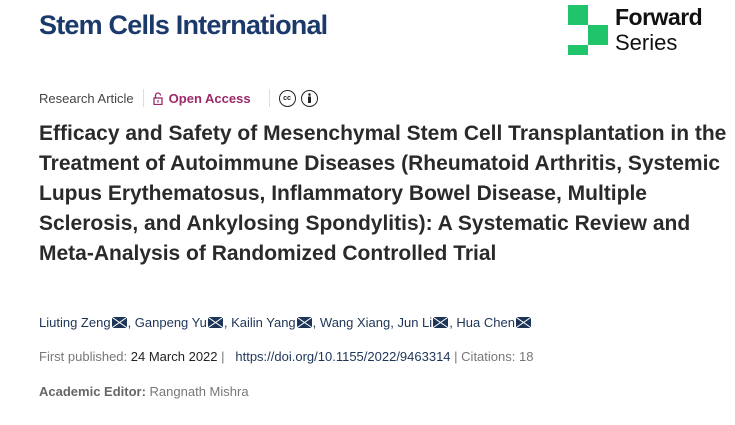 The image size is (735, 425). What do you see at coordinates (646, 42) in the screenshot?
I see `logo-text-series: Series` at bounding box center [646, 42].